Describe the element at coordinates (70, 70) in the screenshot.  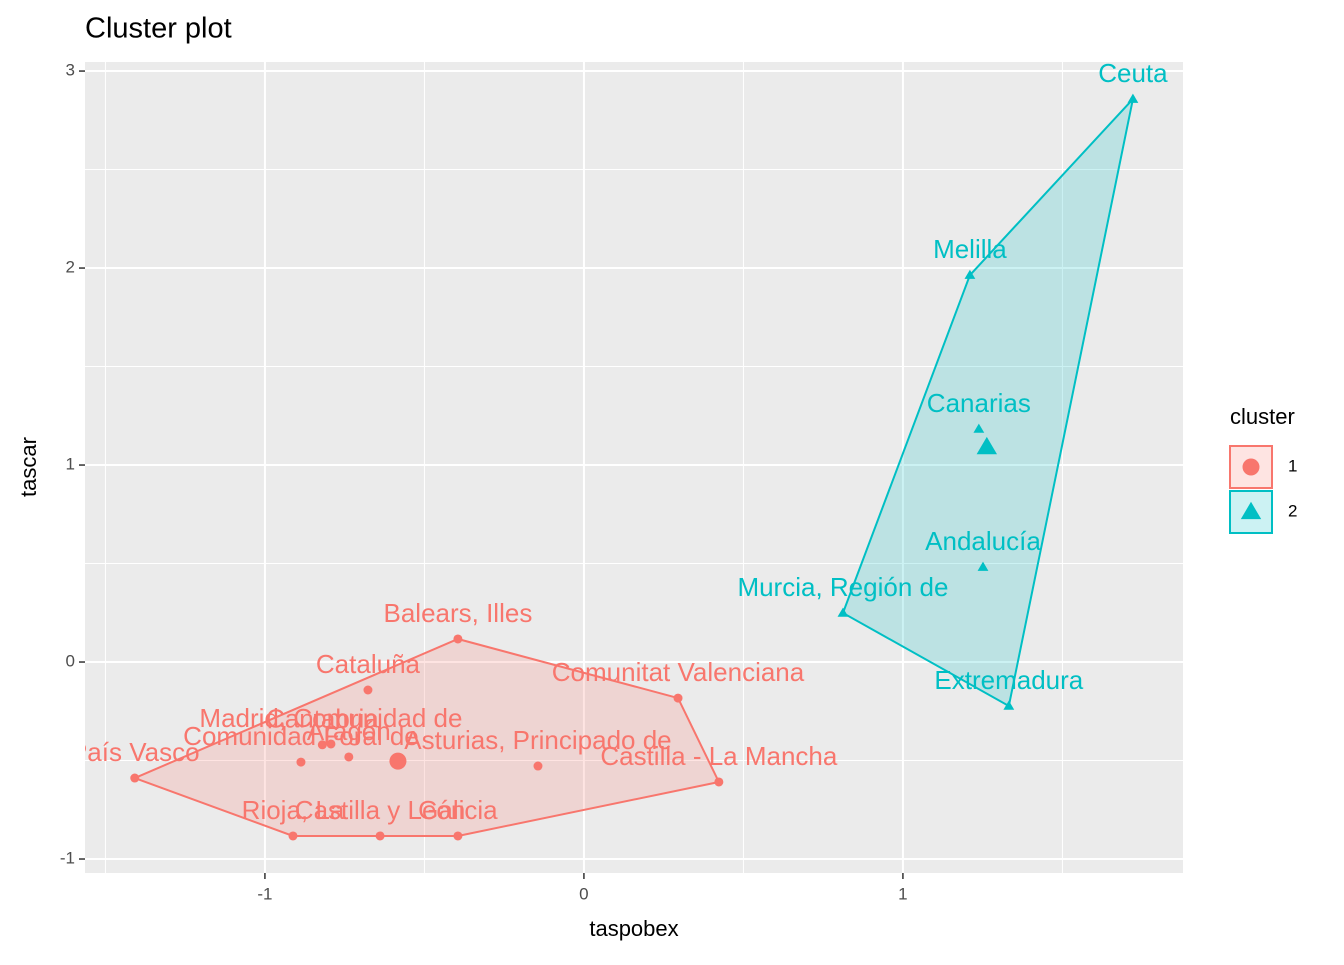
I see `y-tick-label: 3` at that location.